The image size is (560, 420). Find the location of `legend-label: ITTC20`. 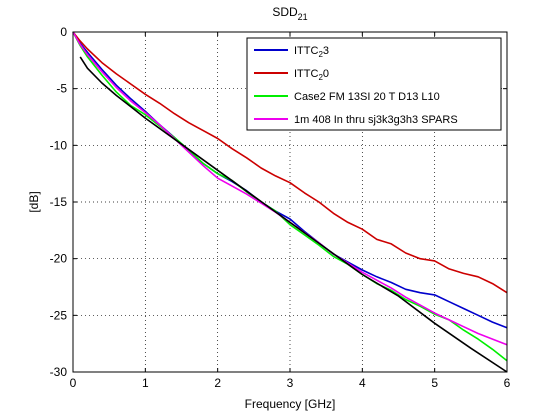

legend-label: ITTC20 is located at coordinates (311, 75).